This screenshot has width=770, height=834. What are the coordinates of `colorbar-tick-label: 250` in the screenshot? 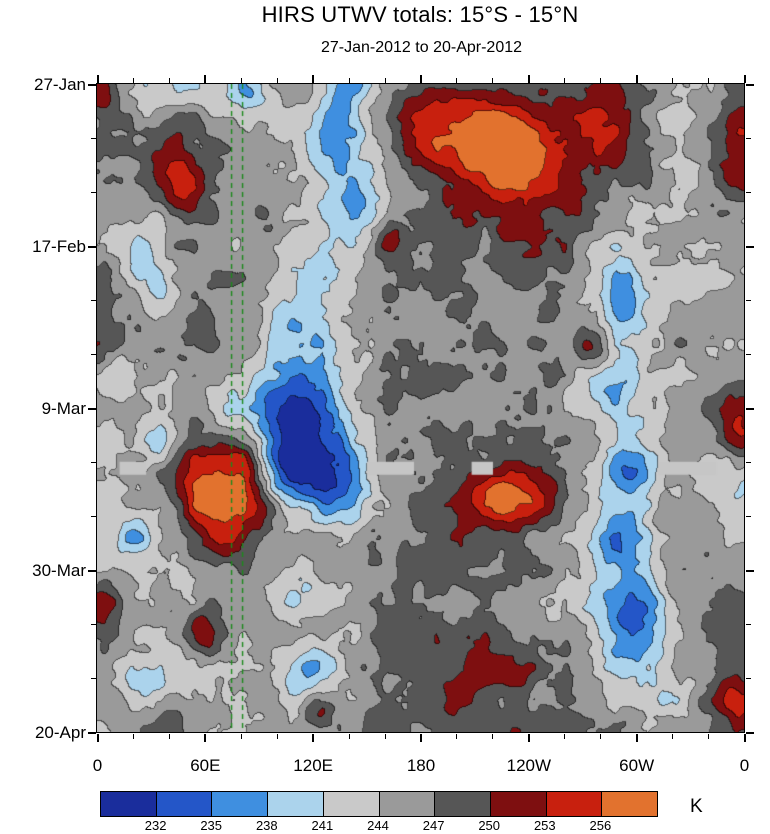 It's located at (489, 825).